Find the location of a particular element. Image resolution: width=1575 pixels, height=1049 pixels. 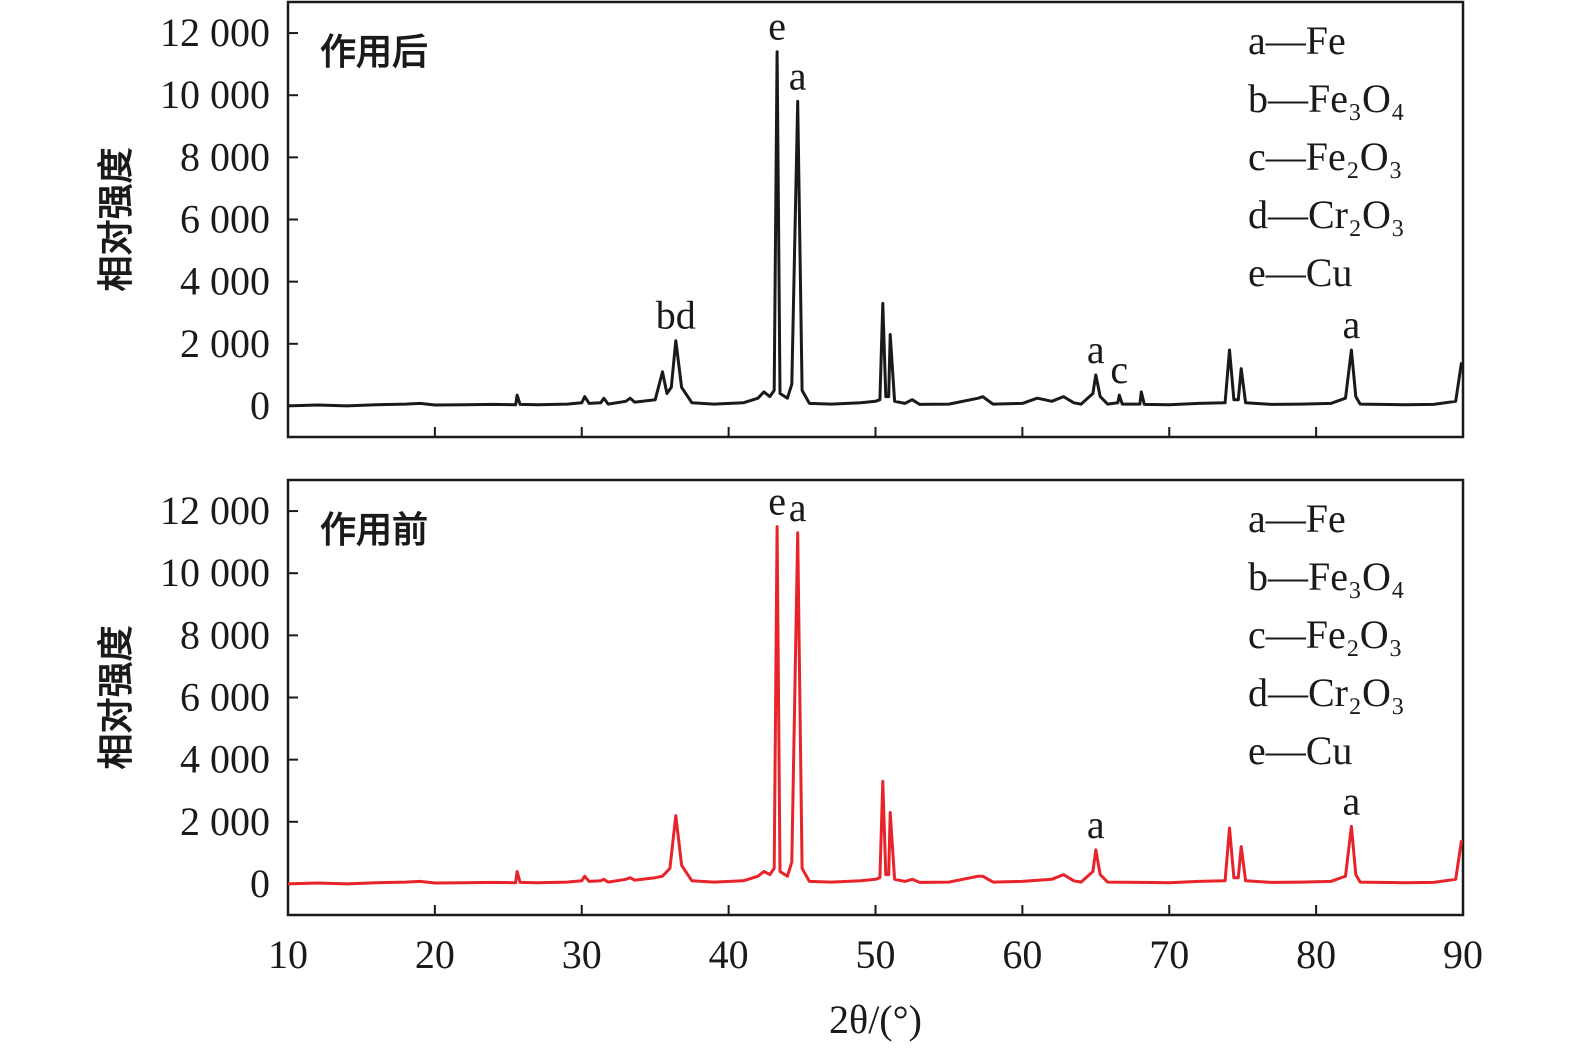

x-tick-label: 30 is located at coordinates (582, 954).